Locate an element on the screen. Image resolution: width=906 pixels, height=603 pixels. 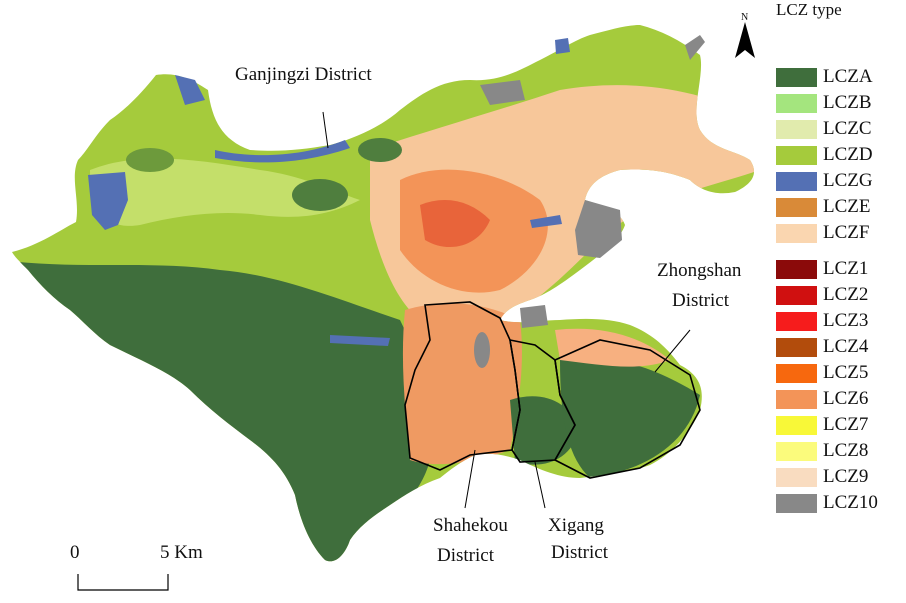
scale-start: 0 is located at coordinates (75, 552).